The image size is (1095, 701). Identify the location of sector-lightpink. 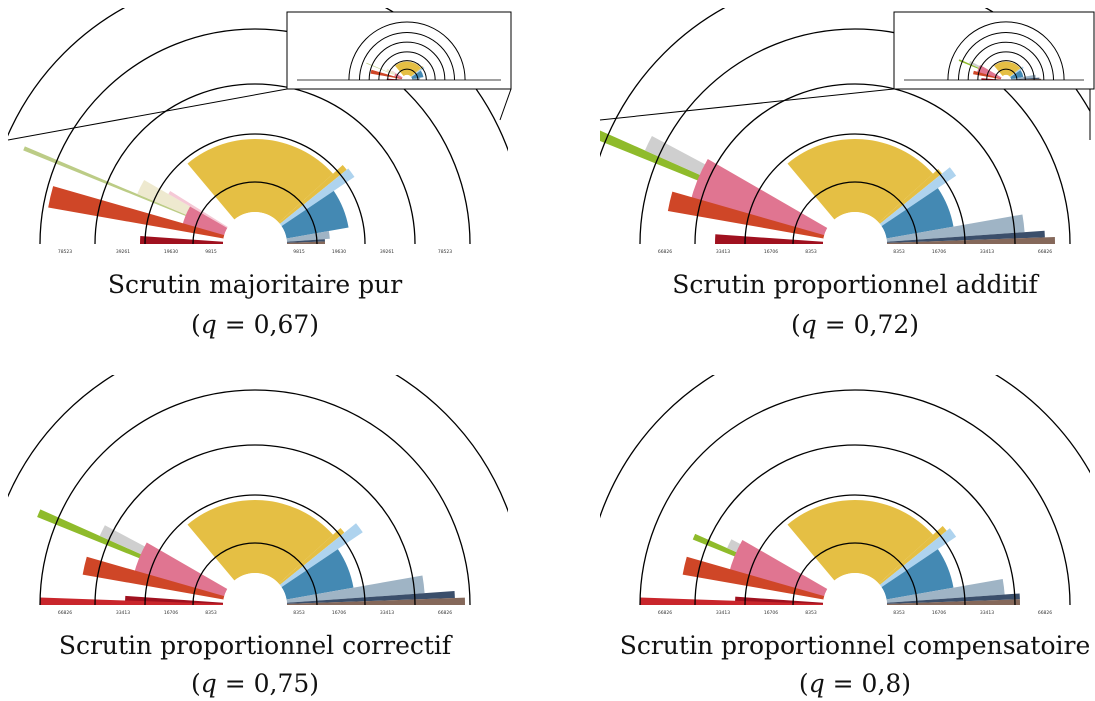
(198, 209).